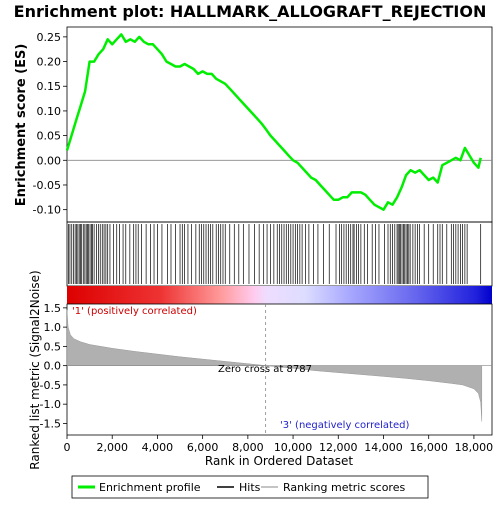  What do you see at coordinates (35, 369) in the screenshot?
I see `metric-axis-title: Ranked list metric (Signal2Noise)` at bounding box center [35, 369].